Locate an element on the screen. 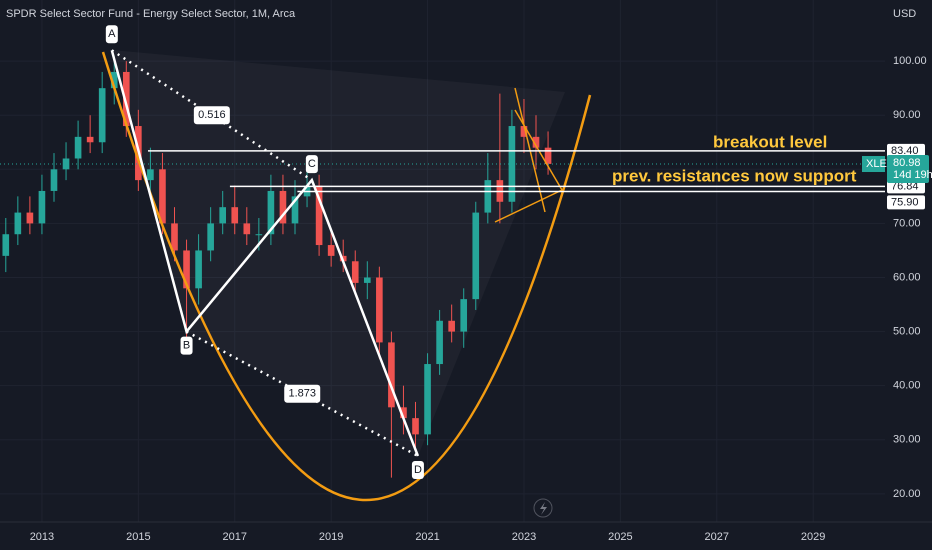 The image size is (932, 550). y-tick-label: 50.00 is located at coordinates (907, 331).